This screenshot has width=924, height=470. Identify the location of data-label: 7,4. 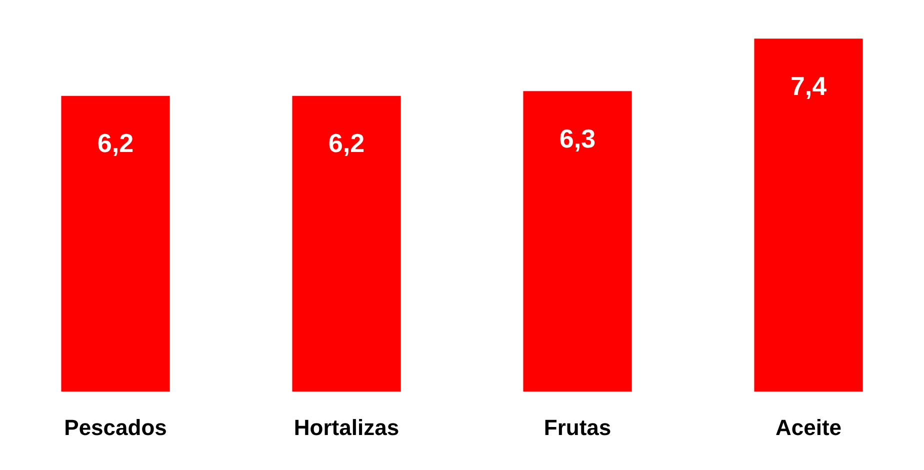
(809, 85).